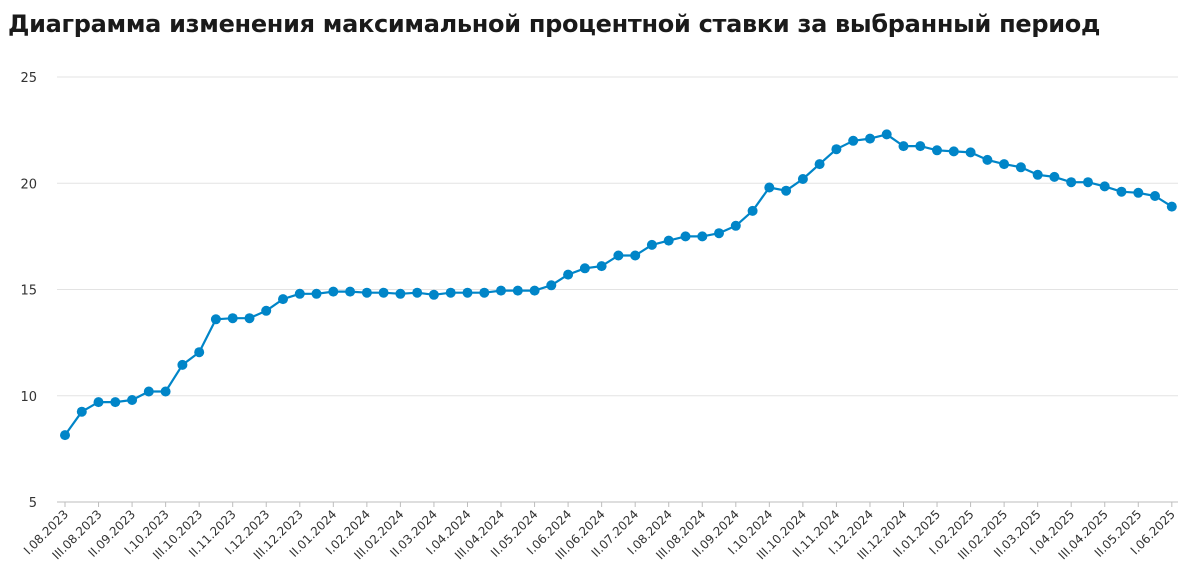 The image size is (1200, 586). What do you see at coordinates (28, 184) in the screenshot?
I see `y-tick-label: 20` at bounding box center [28, 184].